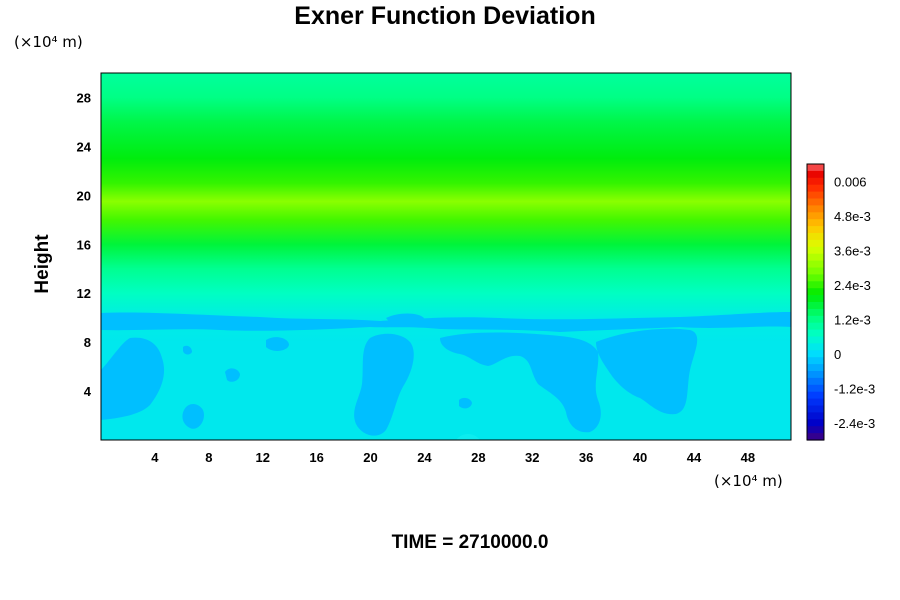 This screenshot has width=900, height=600. What do you see at coordinates (520, 382) in the screenshot?
I see `blob-right-center` at bounding box center [520, 382].